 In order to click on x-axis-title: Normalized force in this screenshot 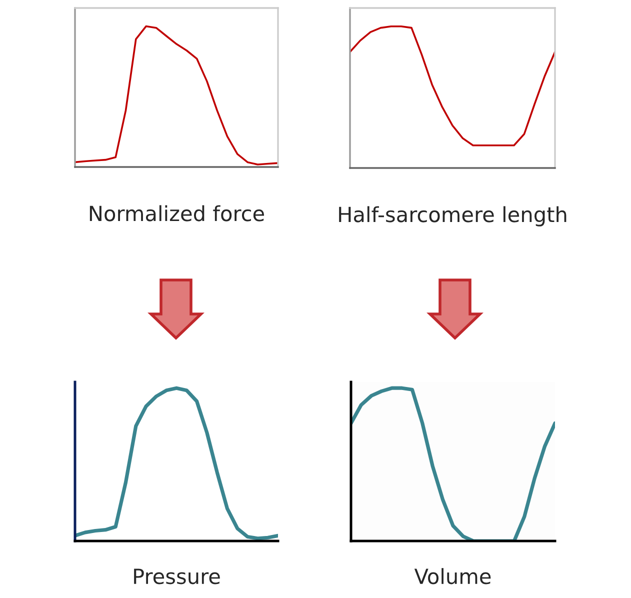, I will do `click(177, 213)`.